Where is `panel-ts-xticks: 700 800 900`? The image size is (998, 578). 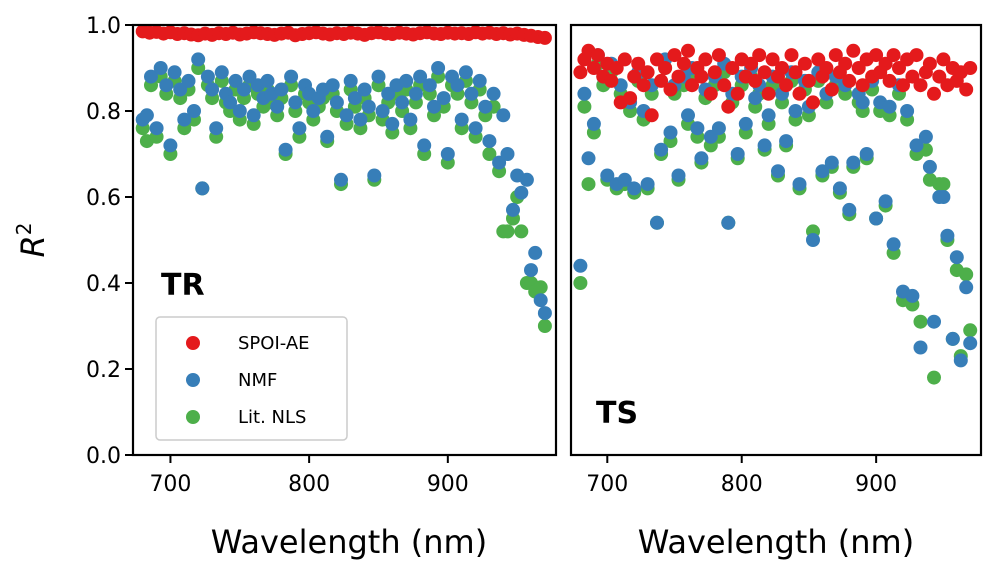
panel-ts-xticks: 700 800 900 is located at coordinates (741, 476).